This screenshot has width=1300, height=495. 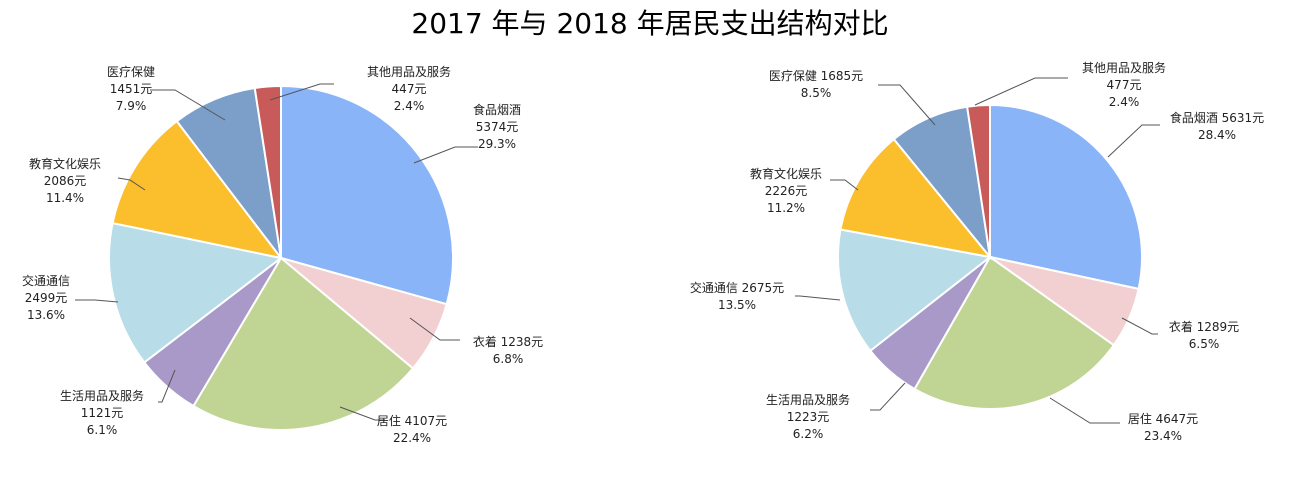 I want to click on pie-2018-slice-education, so click(x=916, y=198).